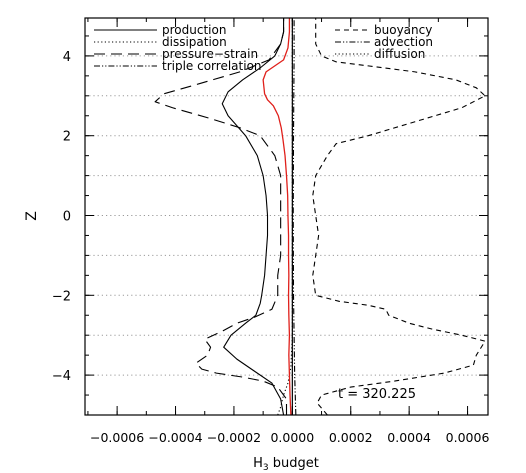 Image resolution: width=526 pixels, height=473 pixels. What do you see at coordinates (292, 437) in the screenshot?
I see `x-tick-label: 0.0000` at bounding box center [292, 437].